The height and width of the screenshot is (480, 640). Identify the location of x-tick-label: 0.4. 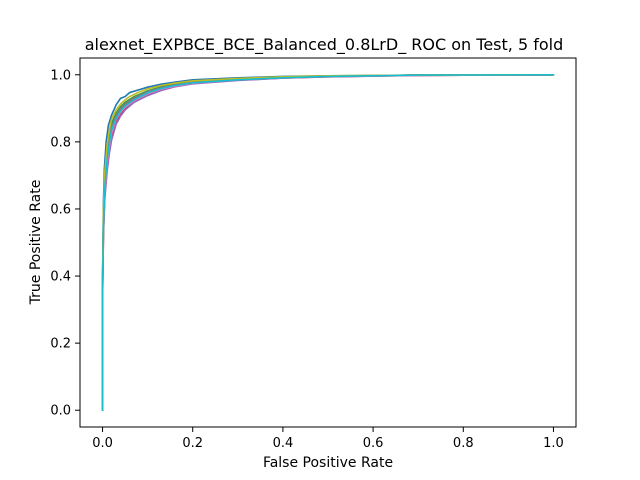
(283, 443).